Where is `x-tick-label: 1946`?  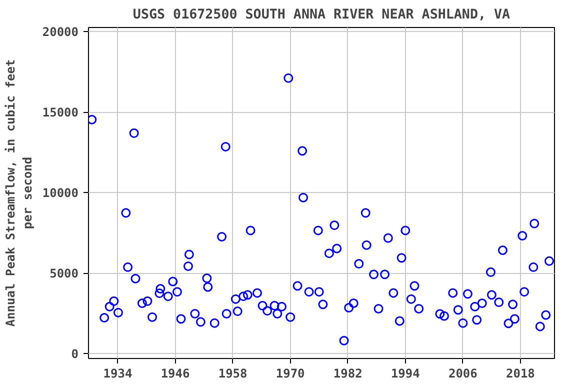 x-tick-label: 1946 is located at coordinates (175, 373).